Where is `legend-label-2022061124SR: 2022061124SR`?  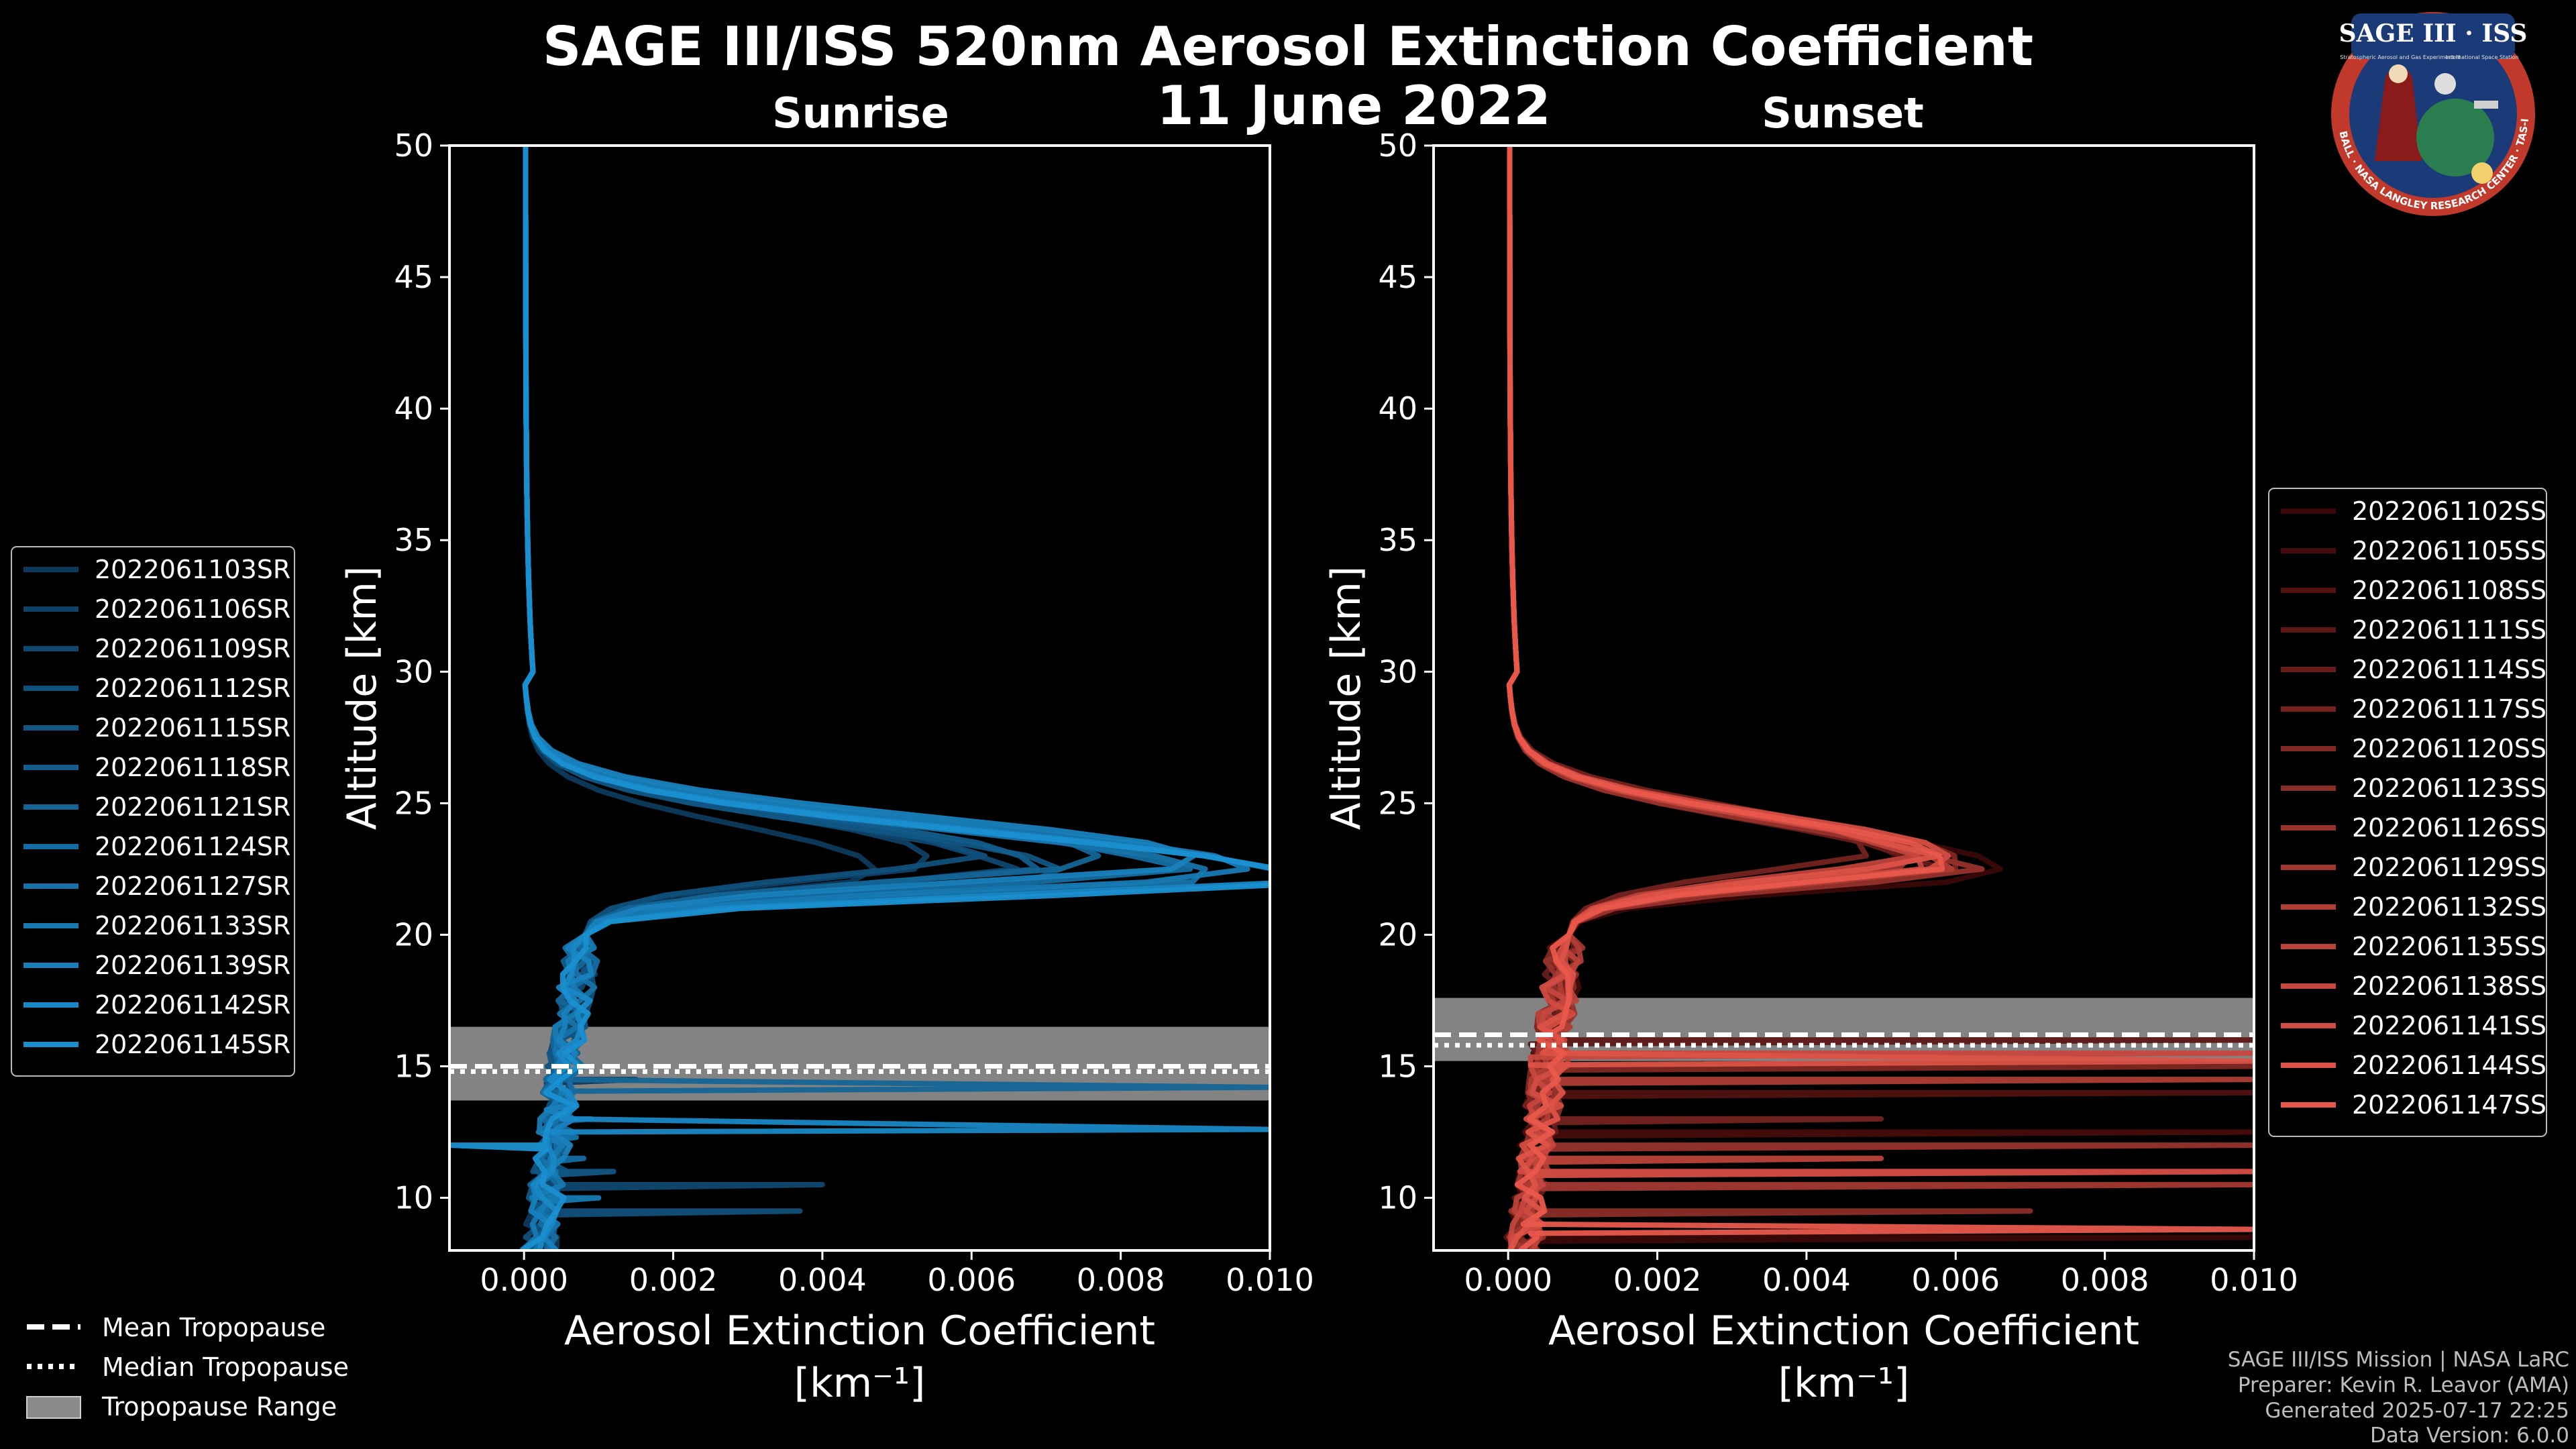
legend-label-2022061124SR: 2022061124SR is located at coordinates (192, 846).